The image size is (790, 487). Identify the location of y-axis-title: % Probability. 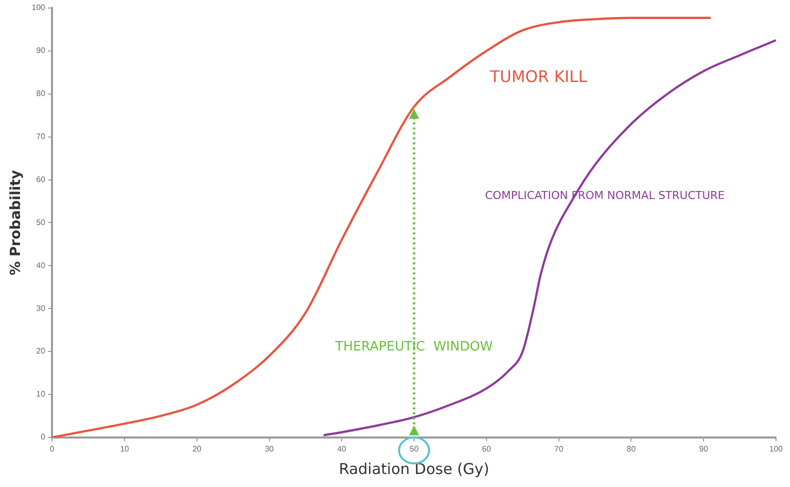
(16, 223).